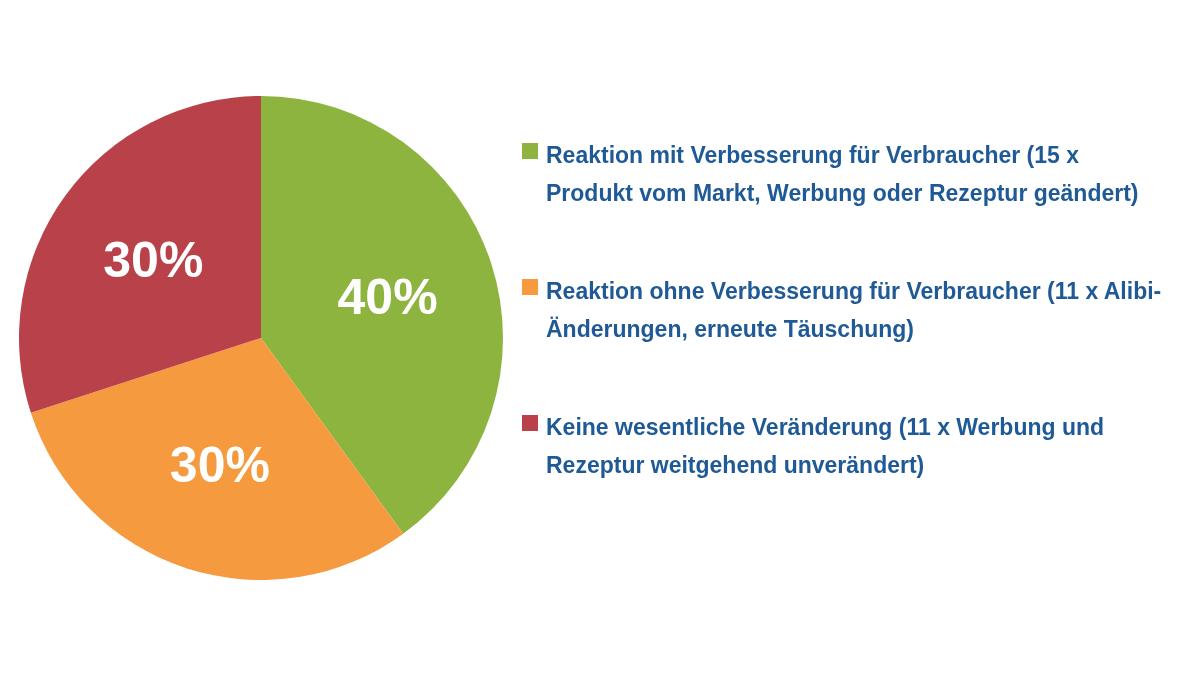  What do you see at coordinates (854, 310) in the screenshot?
I see `legend-label: Reaktion ohne Verbesserung für Verbraucher (11 x Alibi-Änderungen, erneute Täuschung)` at bounding box center [854, 310].